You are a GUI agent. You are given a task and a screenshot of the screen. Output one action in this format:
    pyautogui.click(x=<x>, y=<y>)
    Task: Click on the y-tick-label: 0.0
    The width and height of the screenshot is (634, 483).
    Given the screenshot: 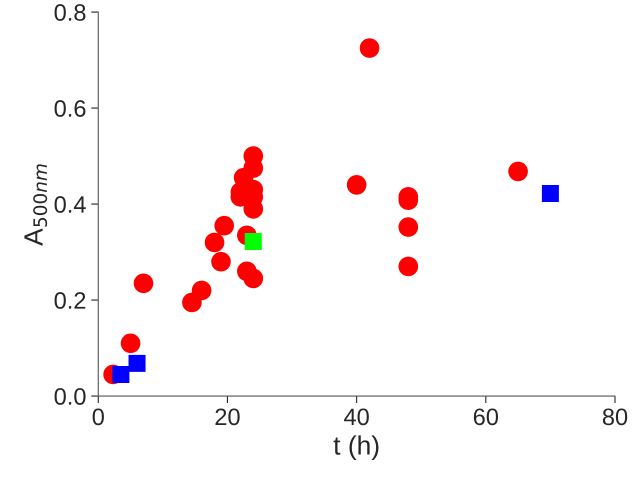 What is the action you would take?
    pyautogui.click(x=70, y=396)
    